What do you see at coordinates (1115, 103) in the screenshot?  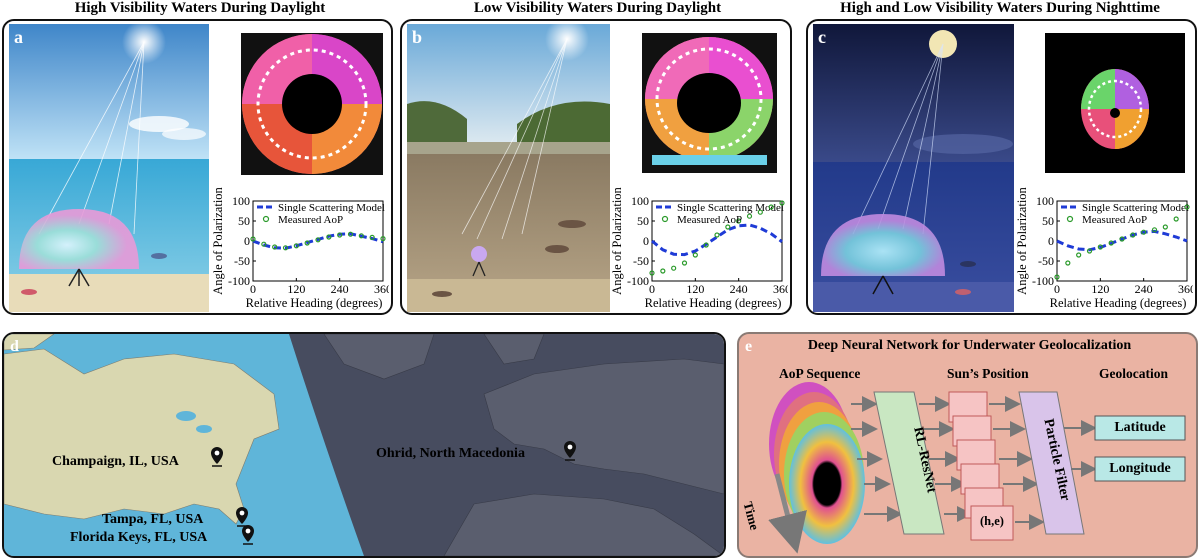 I see `aop-image-night` at bounding box center [1115, 103].